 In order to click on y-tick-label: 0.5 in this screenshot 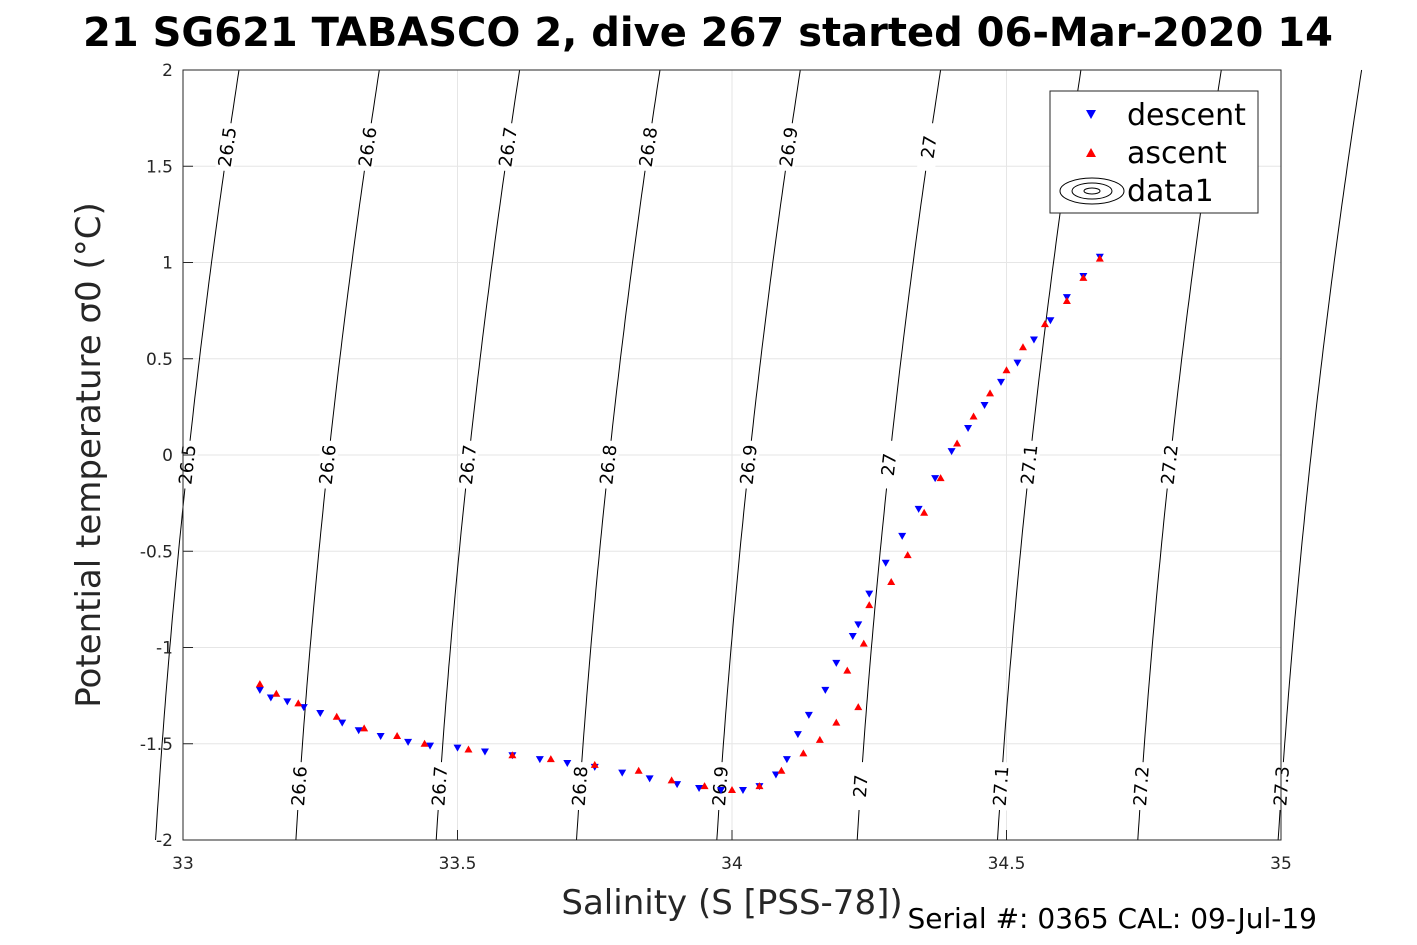, I will do `click(159, 360)`.